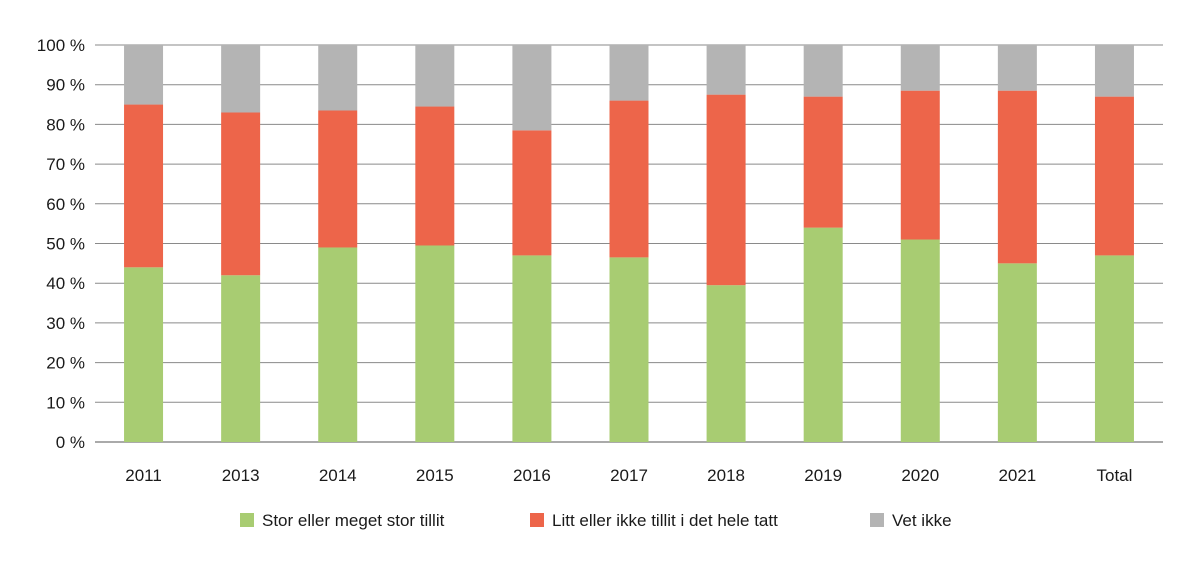 The image size is (1198, 568). I want to click on y-tick-label: 90 %, so click(65, 85).